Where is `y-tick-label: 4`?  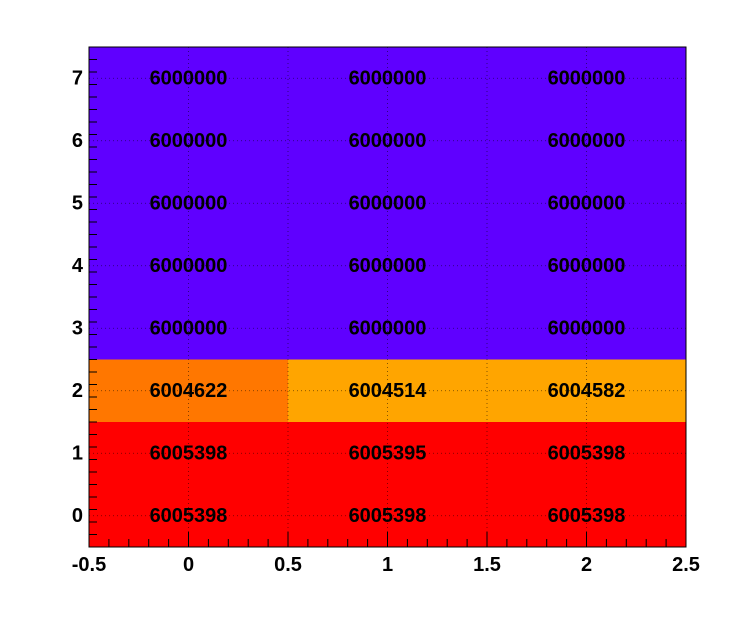
y-tick-label: 4 is located at coordinates (78, 266).